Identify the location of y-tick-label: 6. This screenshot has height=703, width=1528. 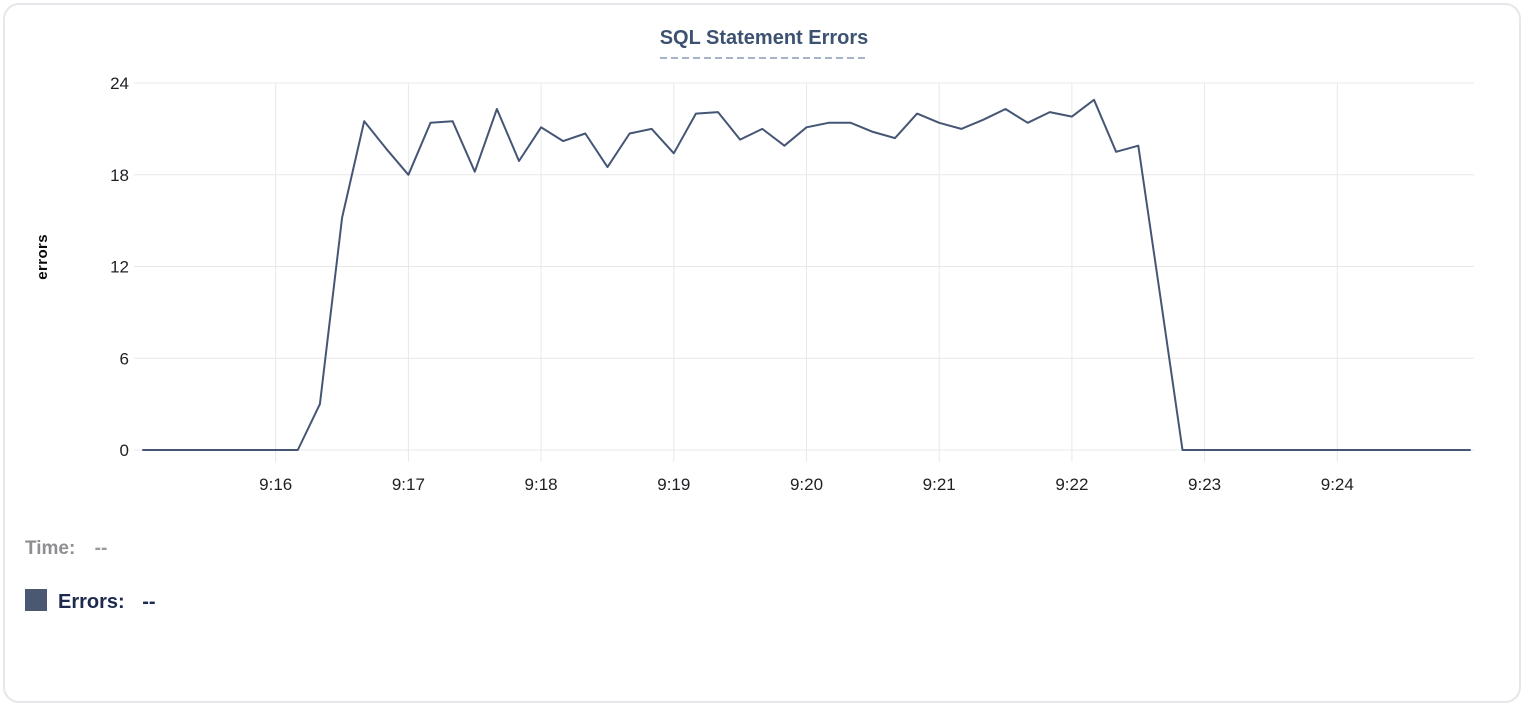
(124, 358).